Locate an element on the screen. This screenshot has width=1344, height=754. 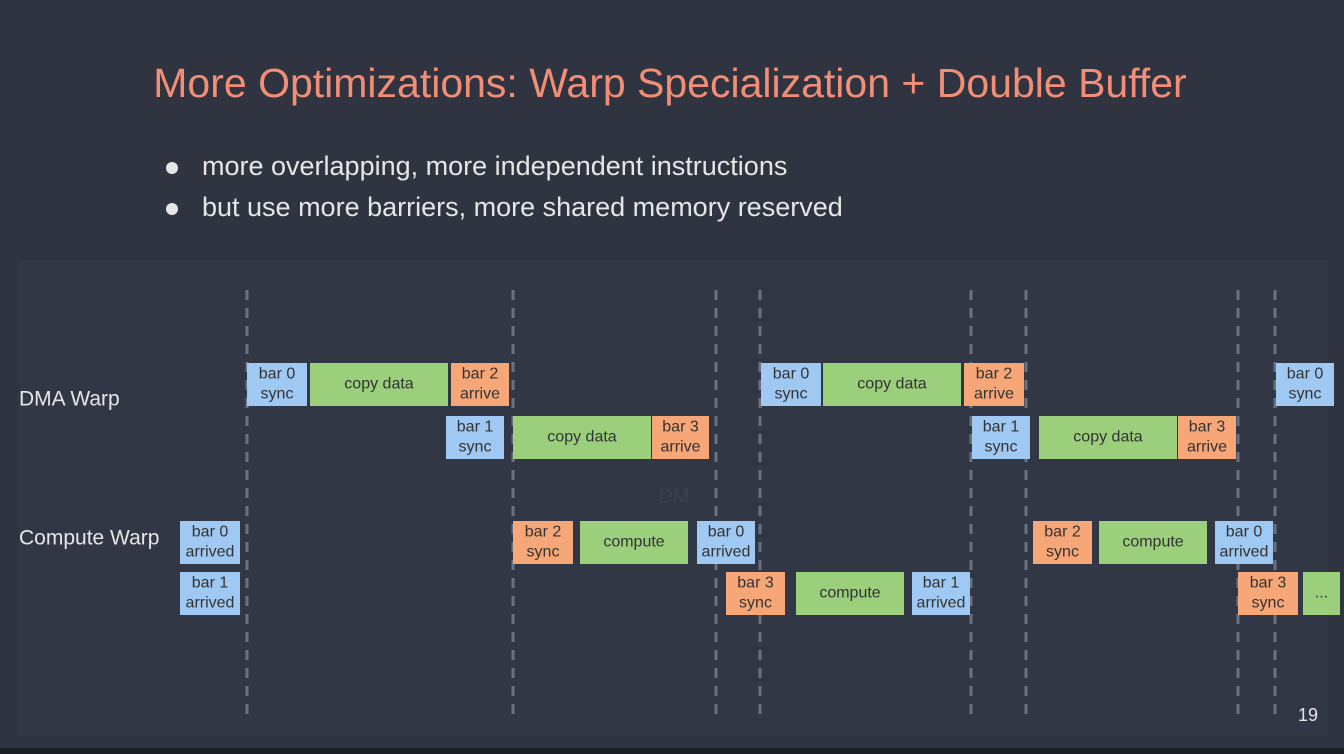
box: bar 2 arrive is located at coordinates (994, 384).